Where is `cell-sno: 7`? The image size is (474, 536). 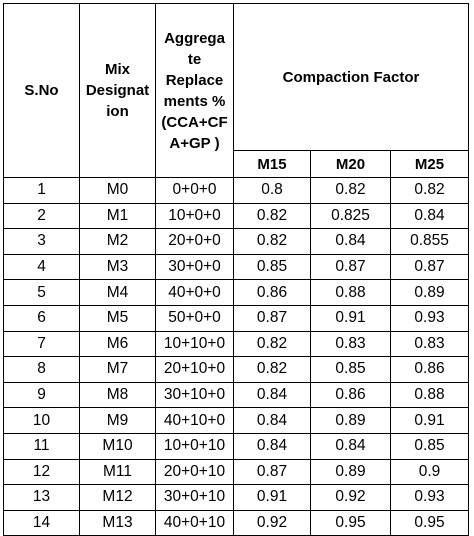
cell-sno: 7 is located at coordinates (41, 344).